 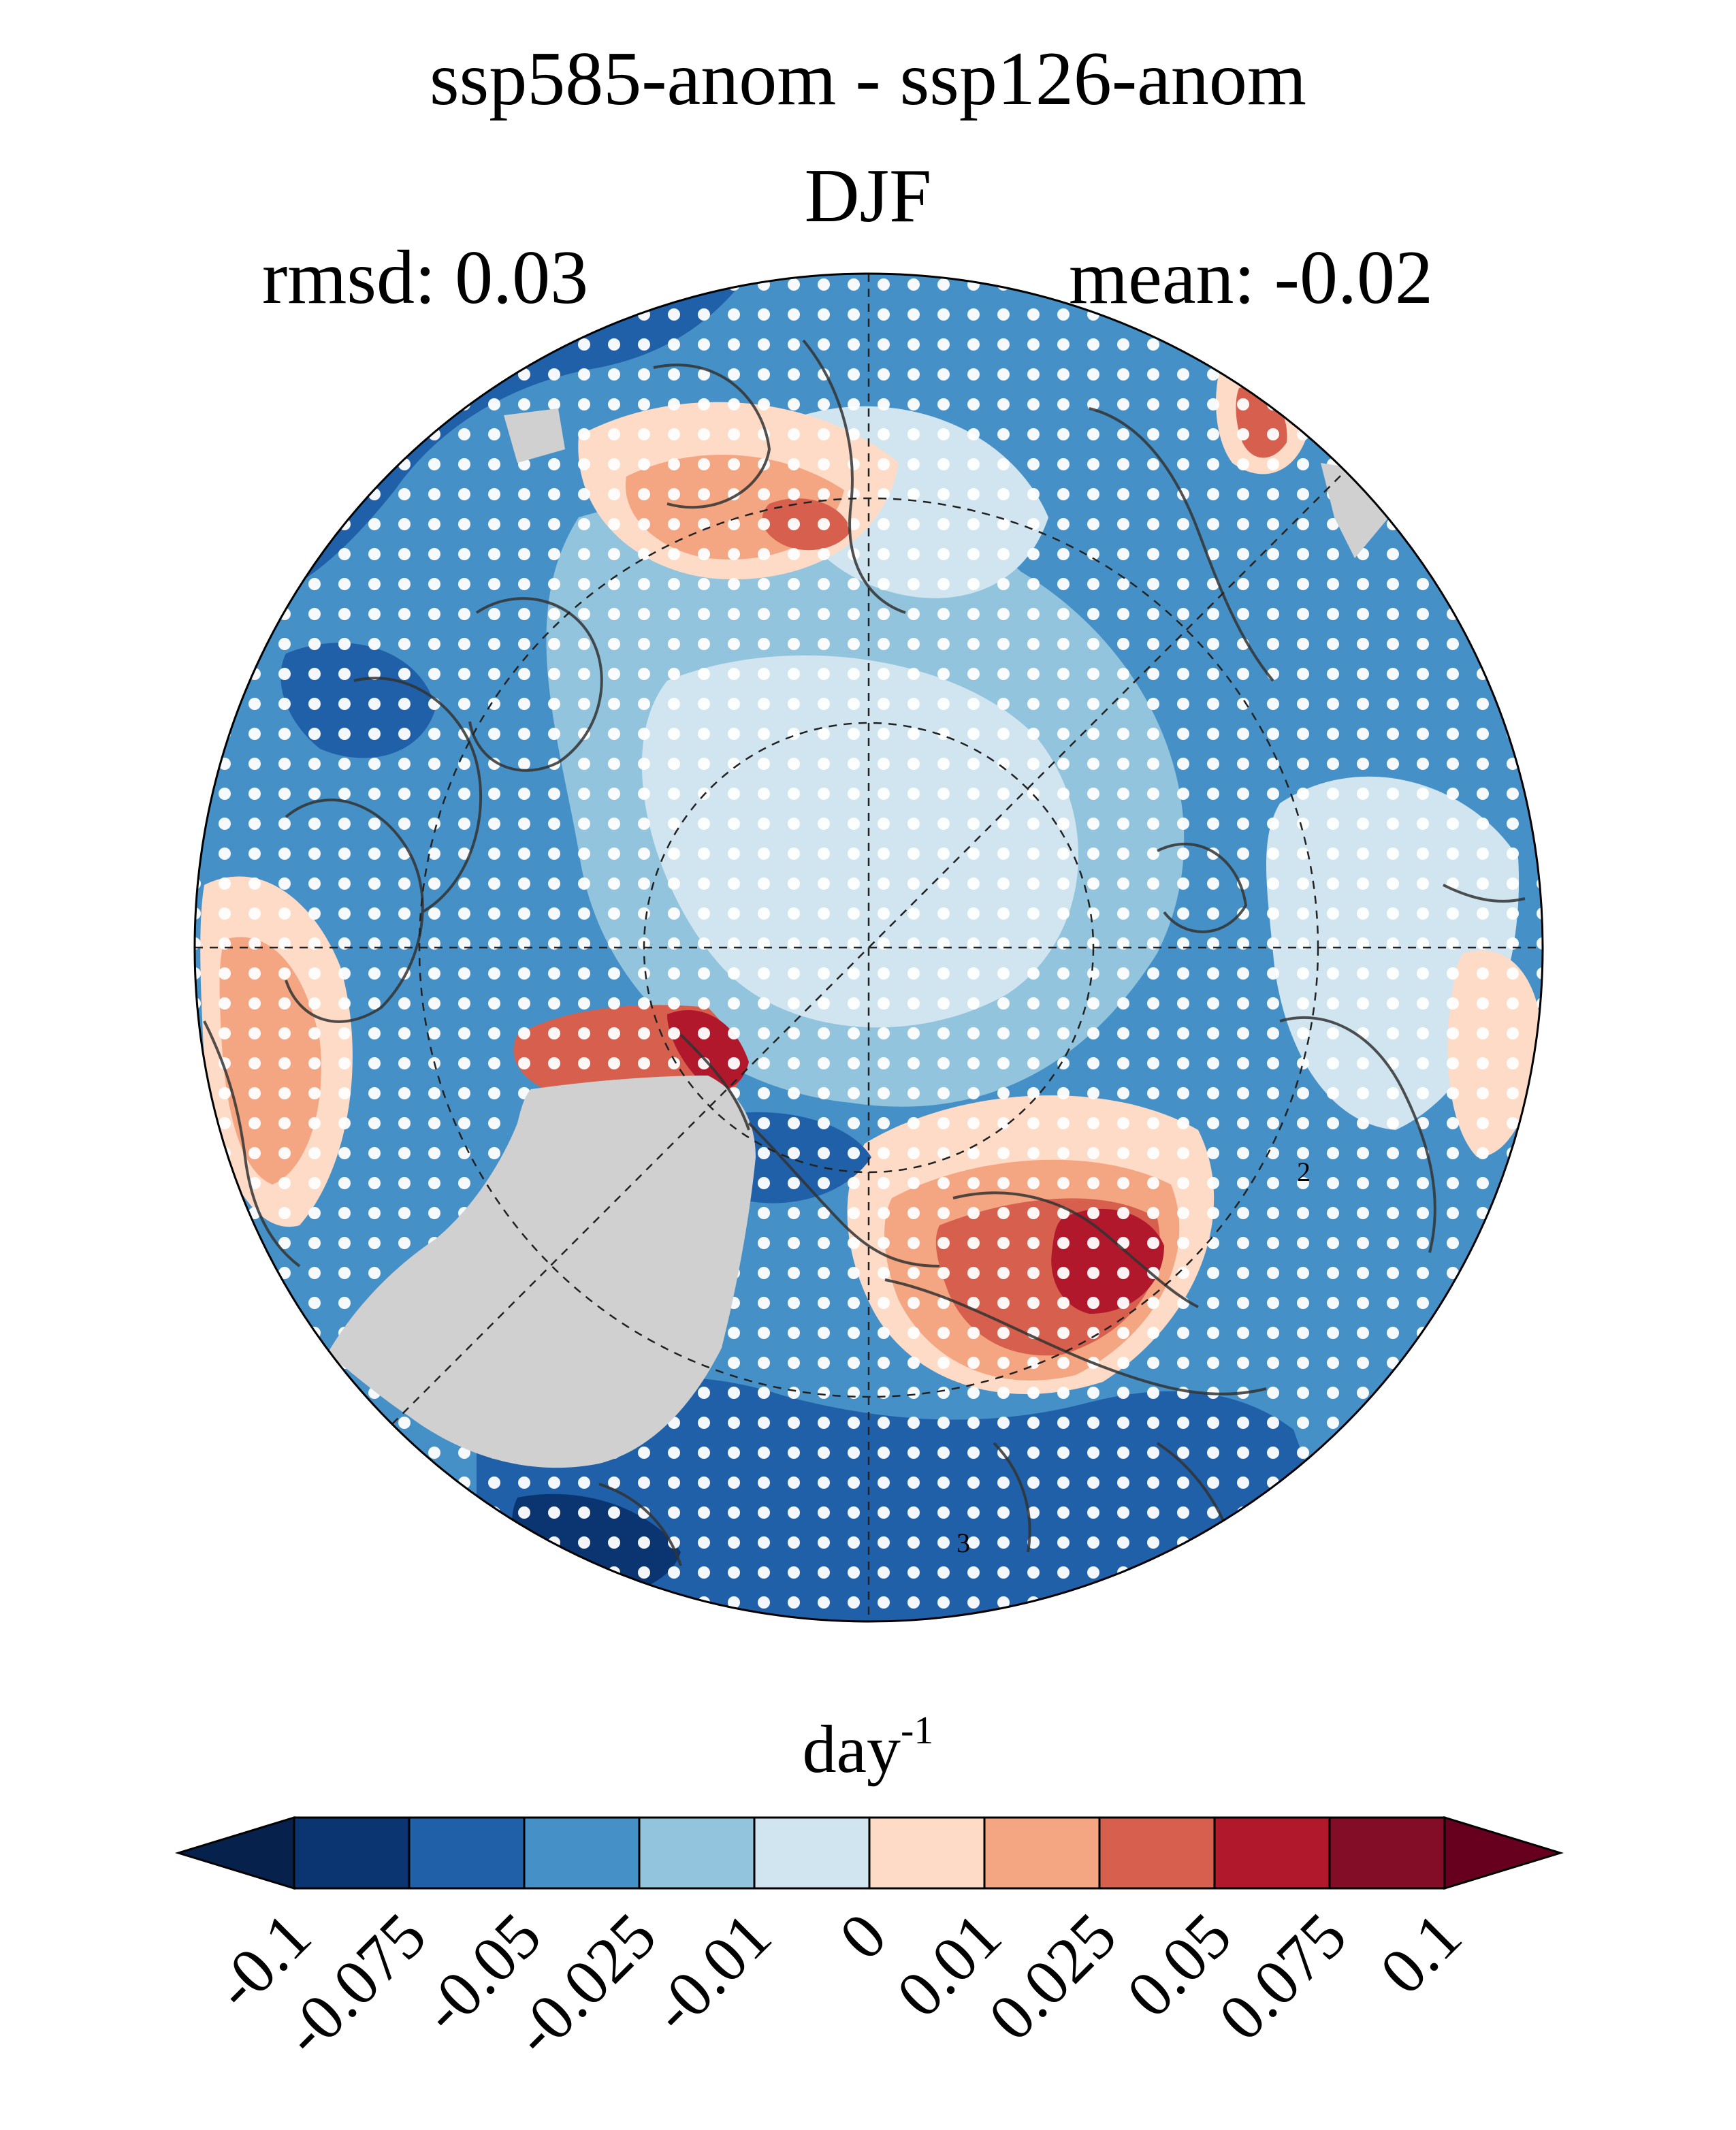 What do you see at coordinates (868, 79) in the screenshot?
I see `plot-title: ssp585-anom - ssp126-anom` at bounding box center [868, 79].